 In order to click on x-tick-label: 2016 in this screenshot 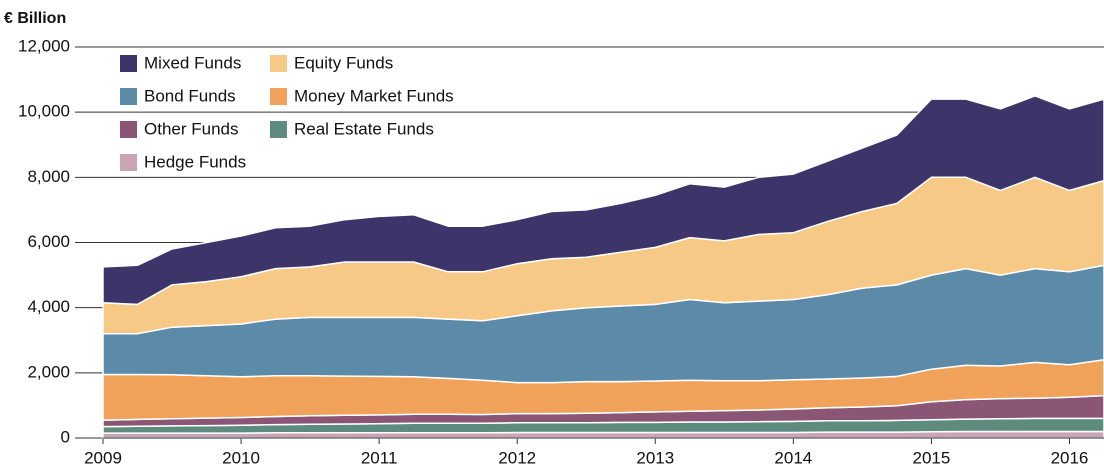, I will do `click(1070, 457)`.